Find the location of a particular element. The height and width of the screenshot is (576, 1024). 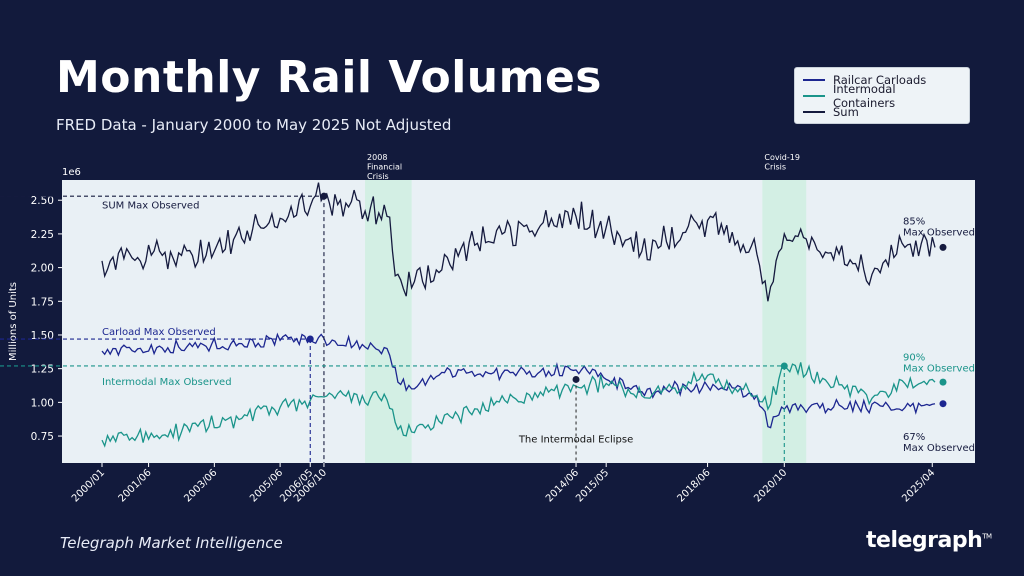

x-tick-label: 2001/06 is located at coordinates (135, 485).